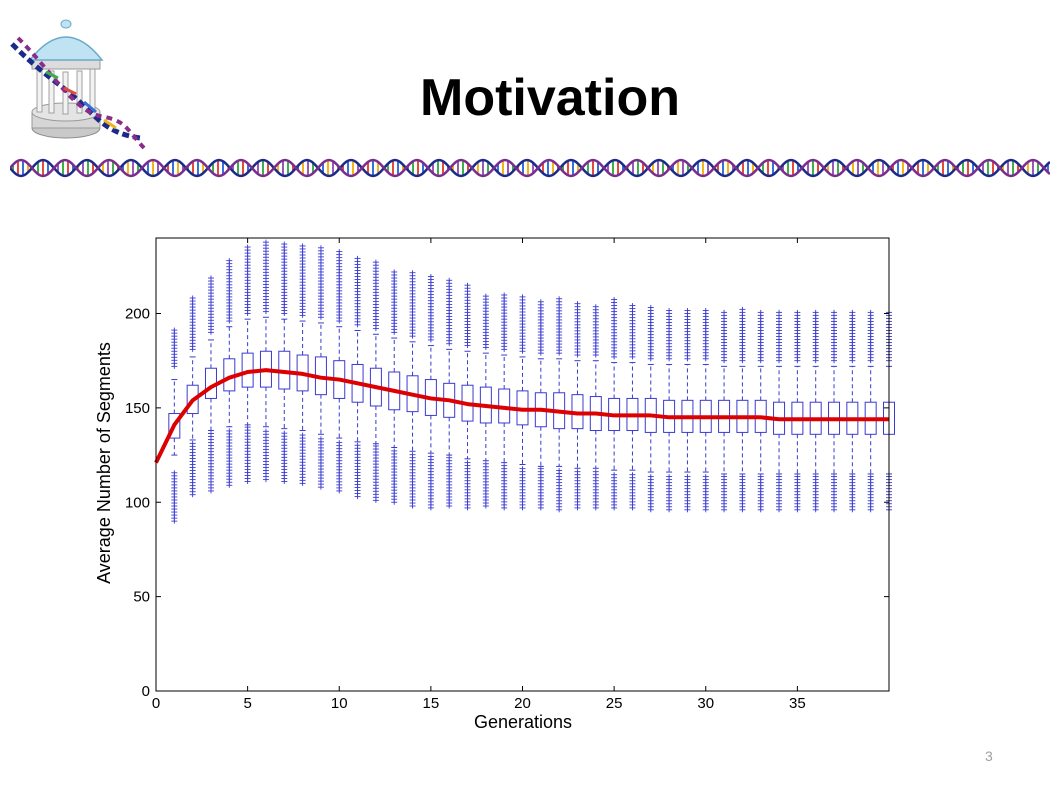  I want to click on x-tick-label: 30, so click(705, 703).